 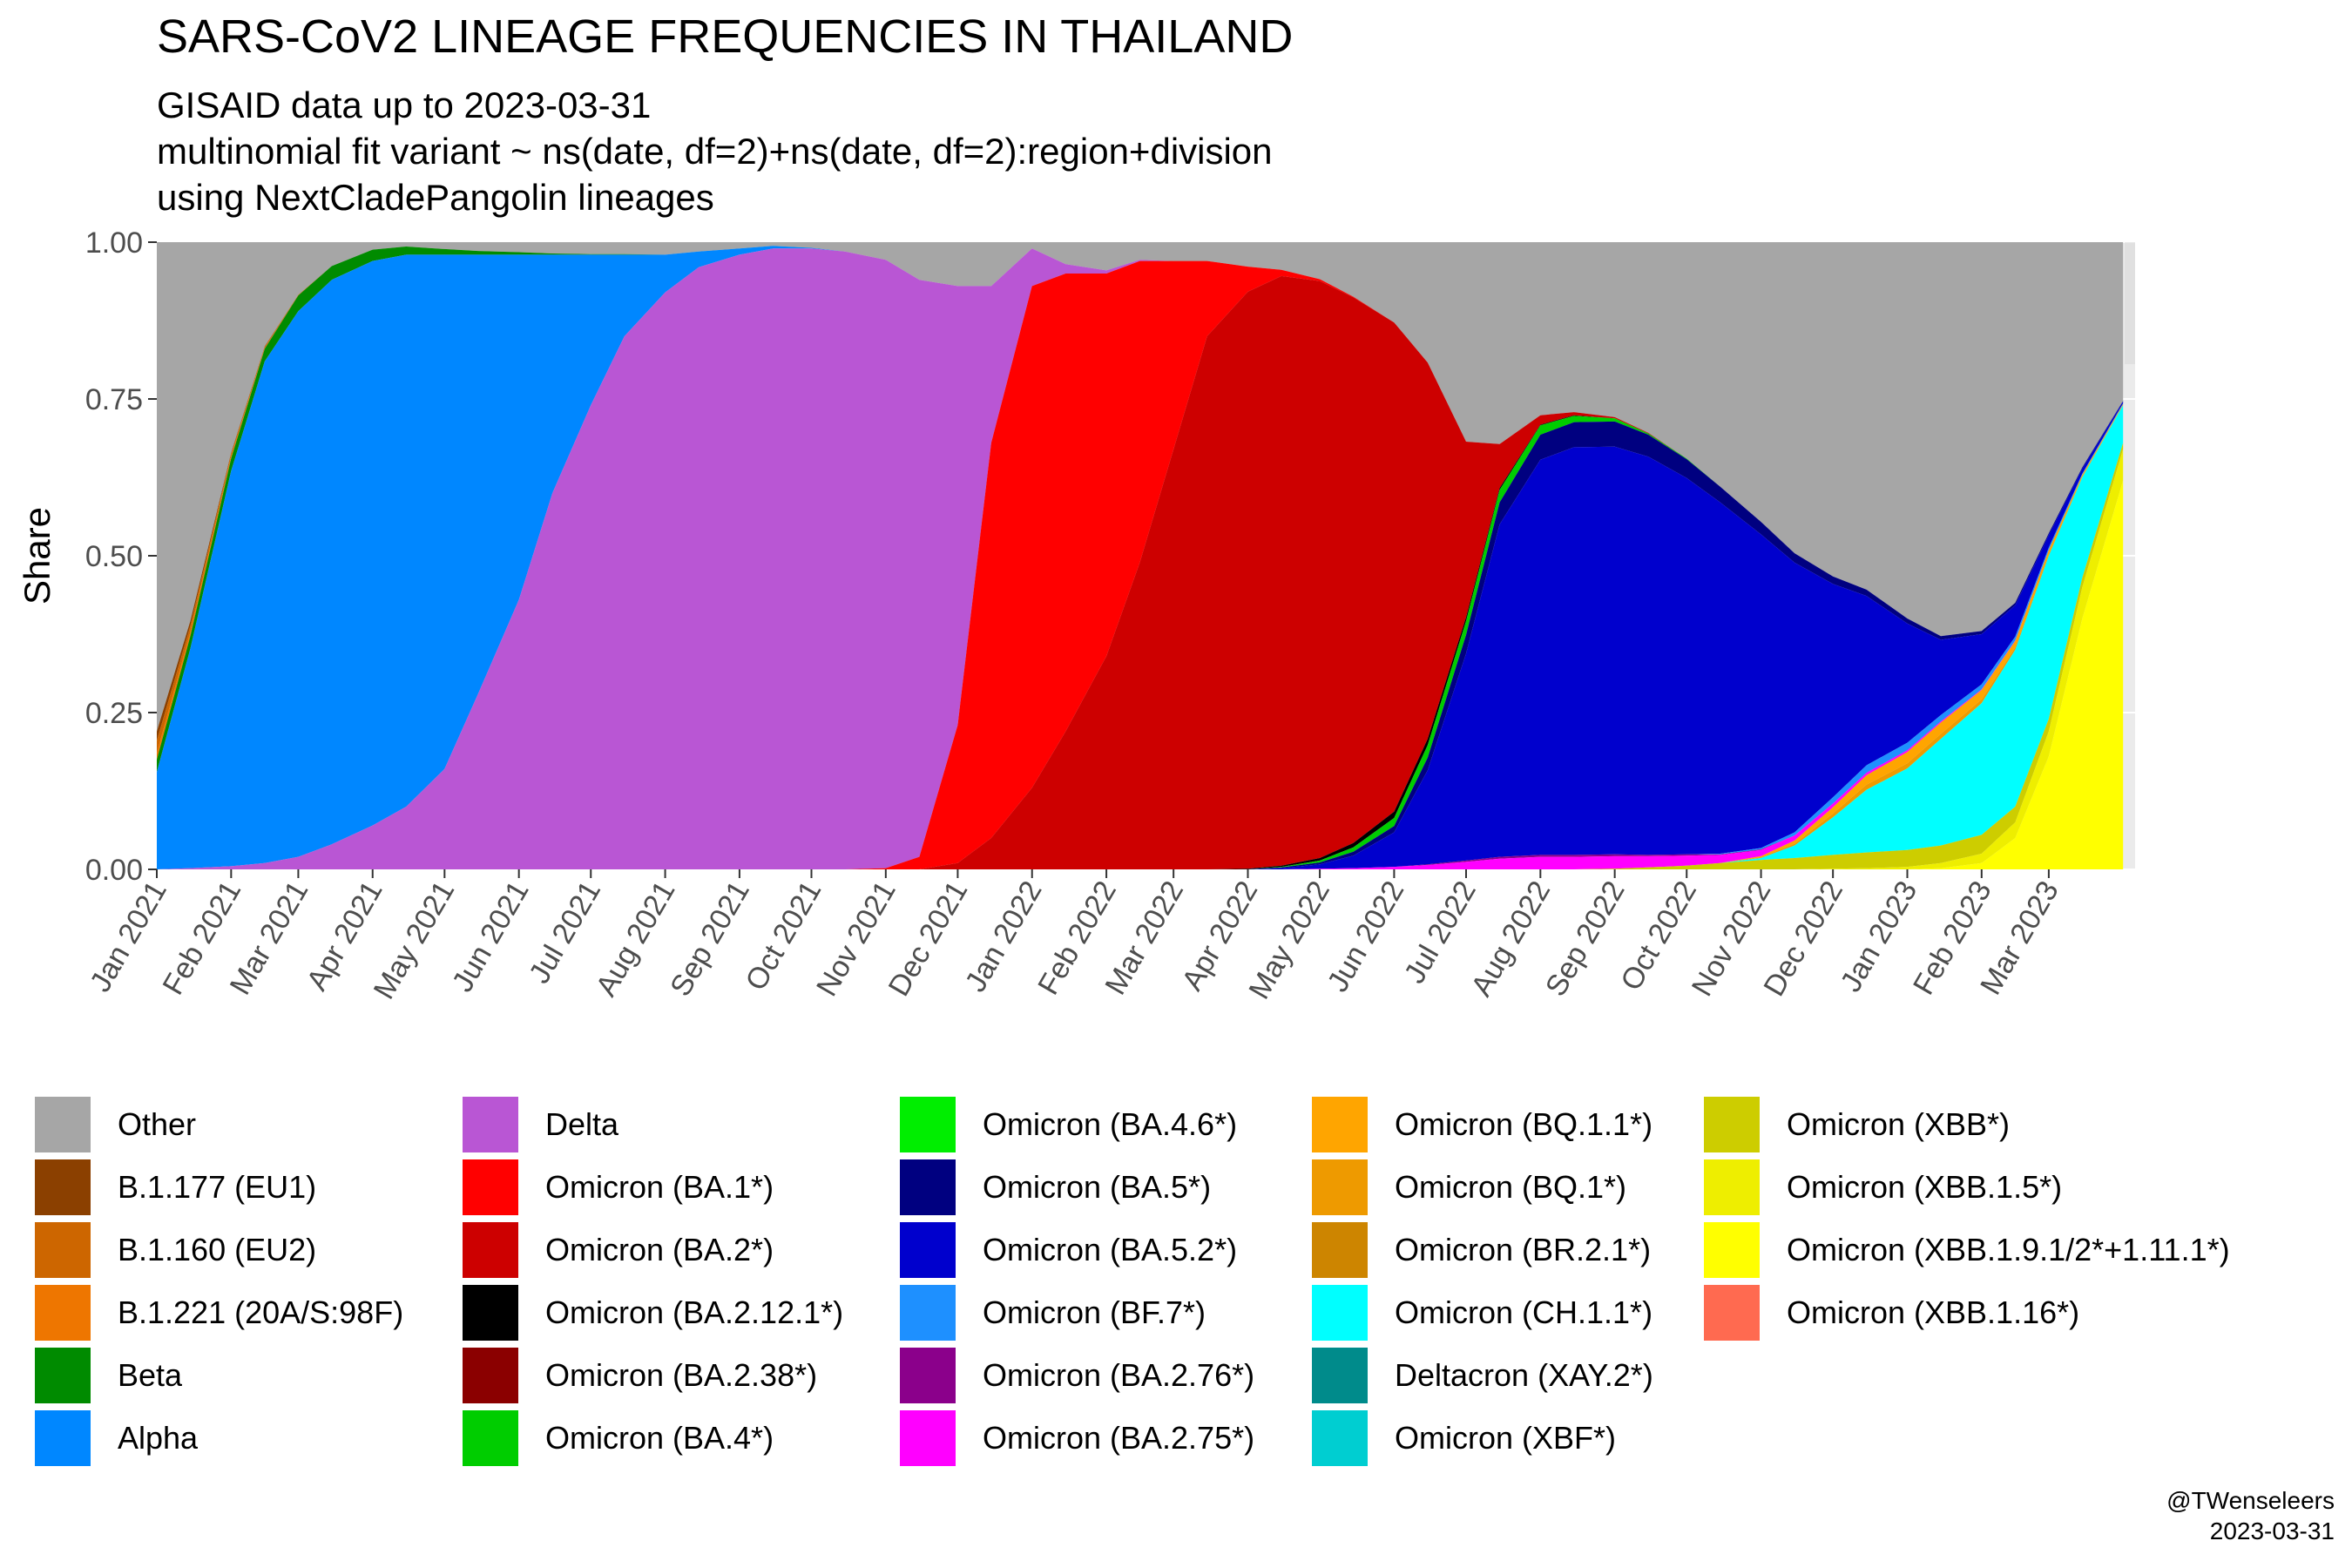 I want to click on legend-label: Omicron (BQ.1.1*), so click(x=1524, y=1124).